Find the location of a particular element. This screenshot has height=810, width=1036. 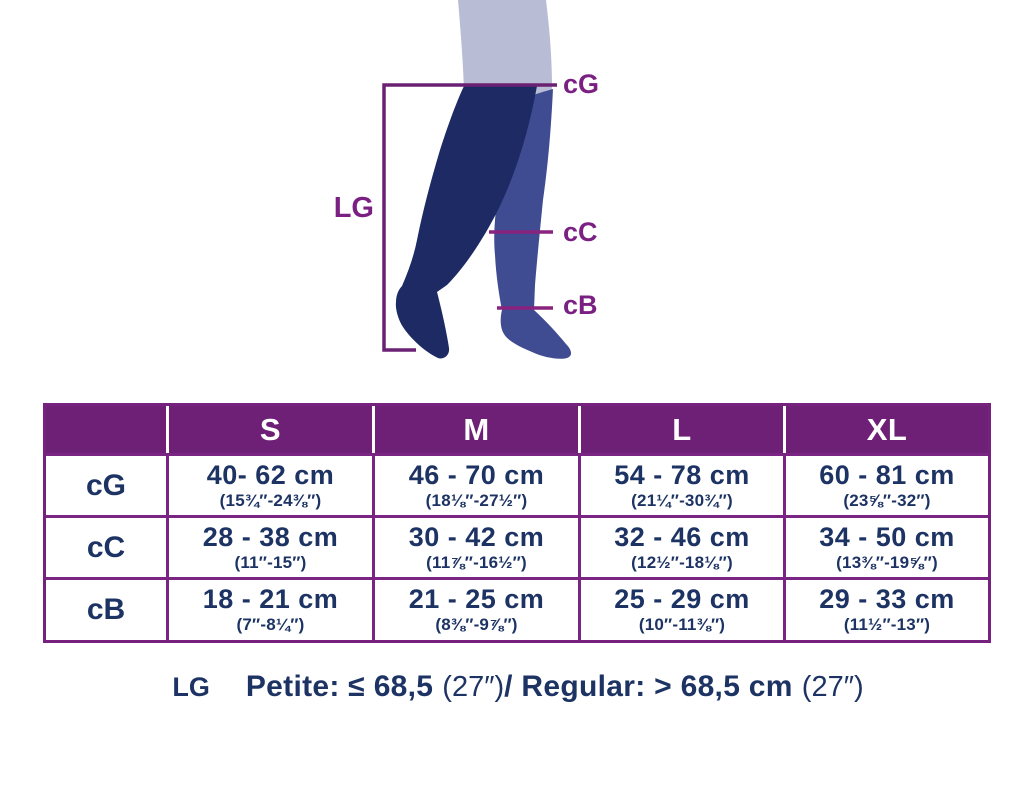

measure-cm: 46 - 70 cm is located at coordinates (476, 474).